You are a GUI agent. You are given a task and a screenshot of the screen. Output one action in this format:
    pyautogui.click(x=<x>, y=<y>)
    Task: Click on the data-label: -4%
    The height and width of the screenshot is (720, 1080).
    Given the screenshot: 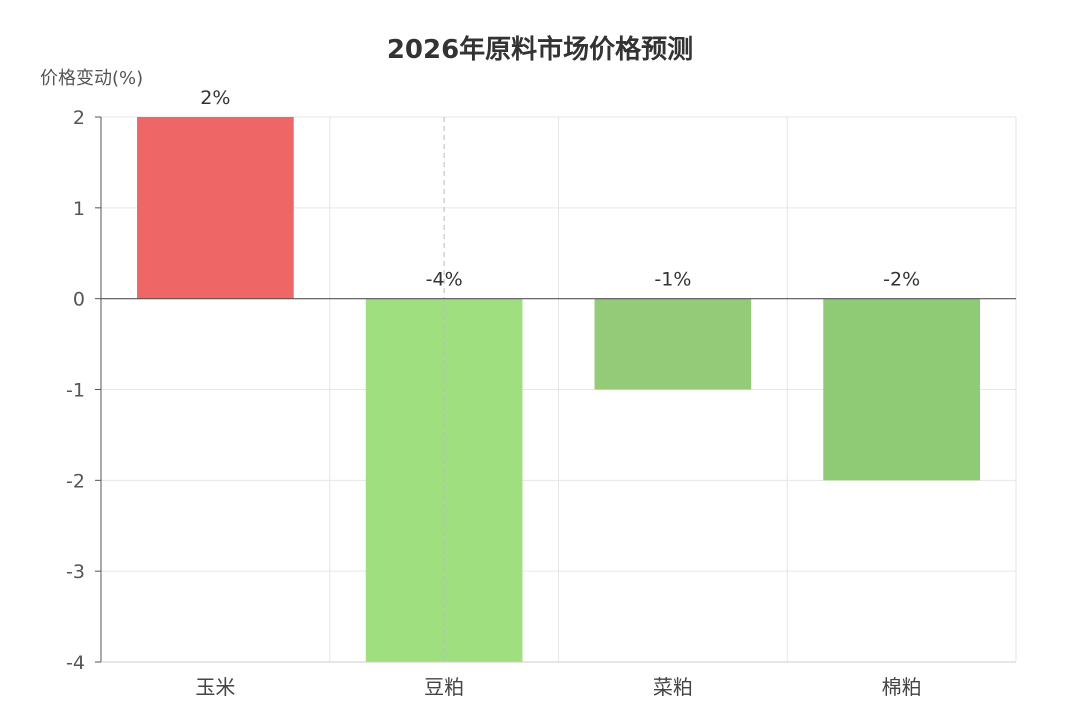 What is the action you would take?
    pyautogui.click(x=444, y=280)
    